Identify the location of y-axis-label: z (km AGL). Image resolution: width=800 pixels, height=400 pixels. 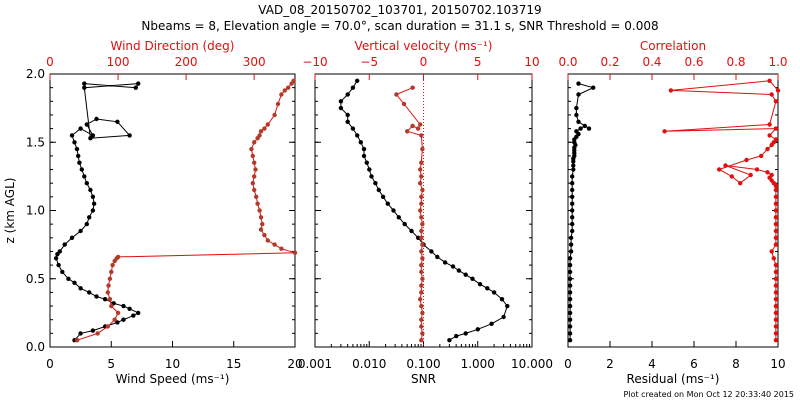
(10, 211).